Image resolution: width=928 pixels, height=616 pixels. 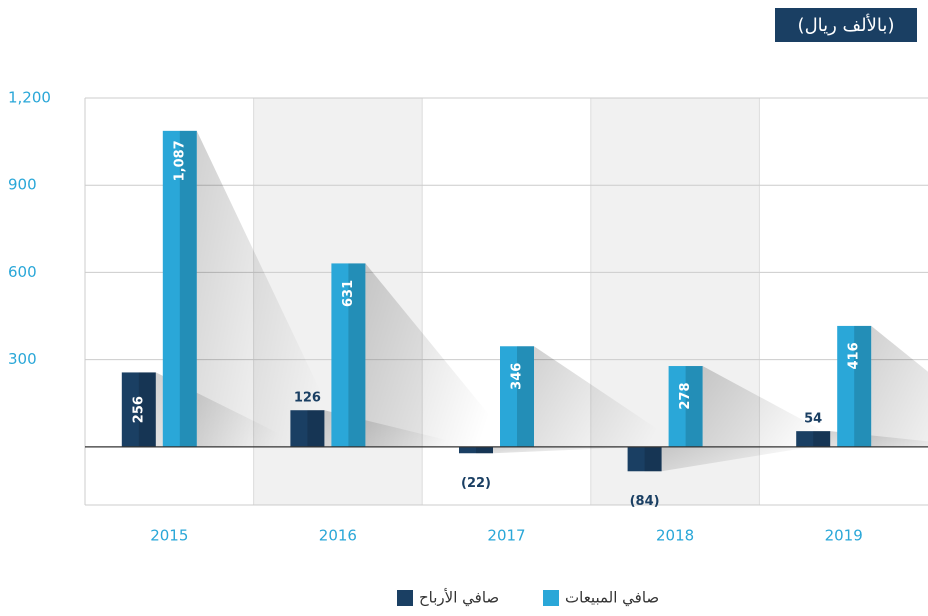 I want to click on data-label: 126, so click(x=307, y=398).